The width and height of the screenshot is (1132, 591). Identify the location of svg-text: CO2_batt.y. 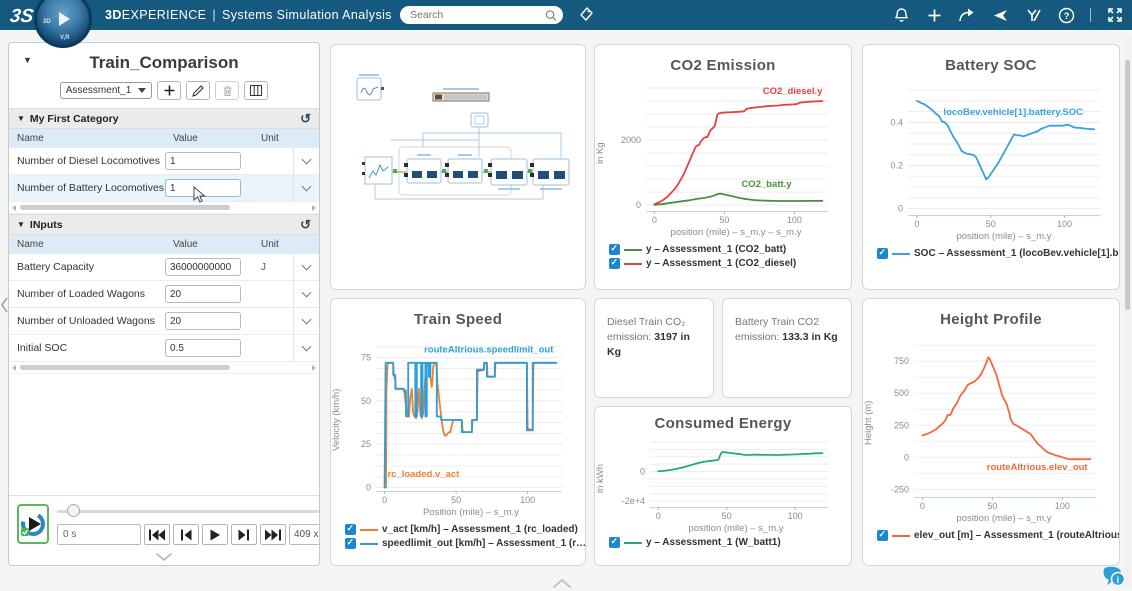
(766, 184).